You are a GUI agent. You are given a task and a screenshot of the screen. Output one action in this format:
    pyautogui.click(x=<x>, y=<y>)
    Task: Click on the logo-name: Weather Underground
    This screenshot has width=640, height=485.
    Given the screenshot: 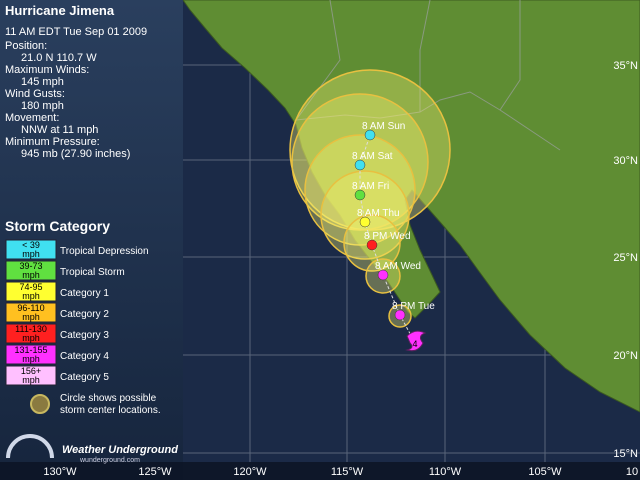 What is the action you would take?
    pyautogui.click(x=120, y=450)
    